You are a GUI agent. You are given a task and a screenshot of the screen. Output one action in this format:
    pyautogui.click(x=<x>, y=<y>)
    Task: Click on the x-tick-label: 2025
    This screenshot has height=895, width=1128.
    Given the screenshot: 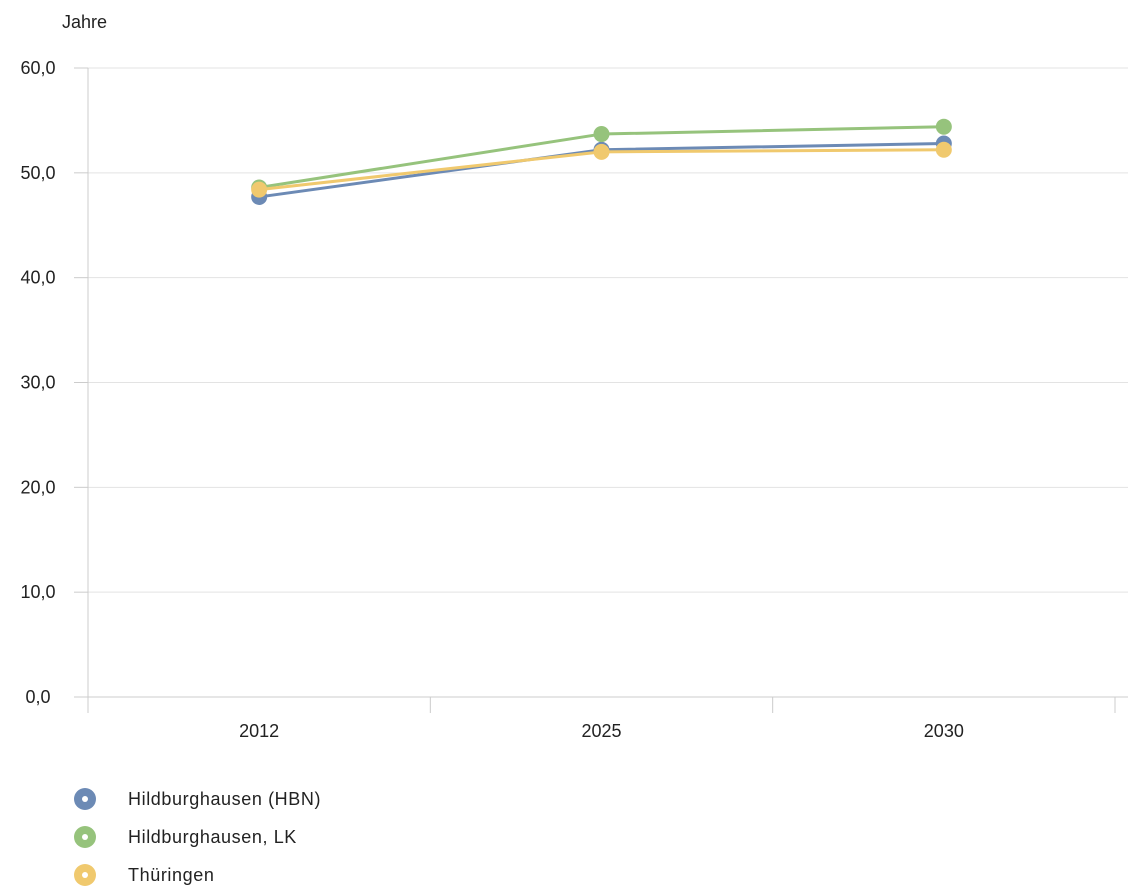 What is the action you would take?
    pyautogui.click(x=601, y=731)
    